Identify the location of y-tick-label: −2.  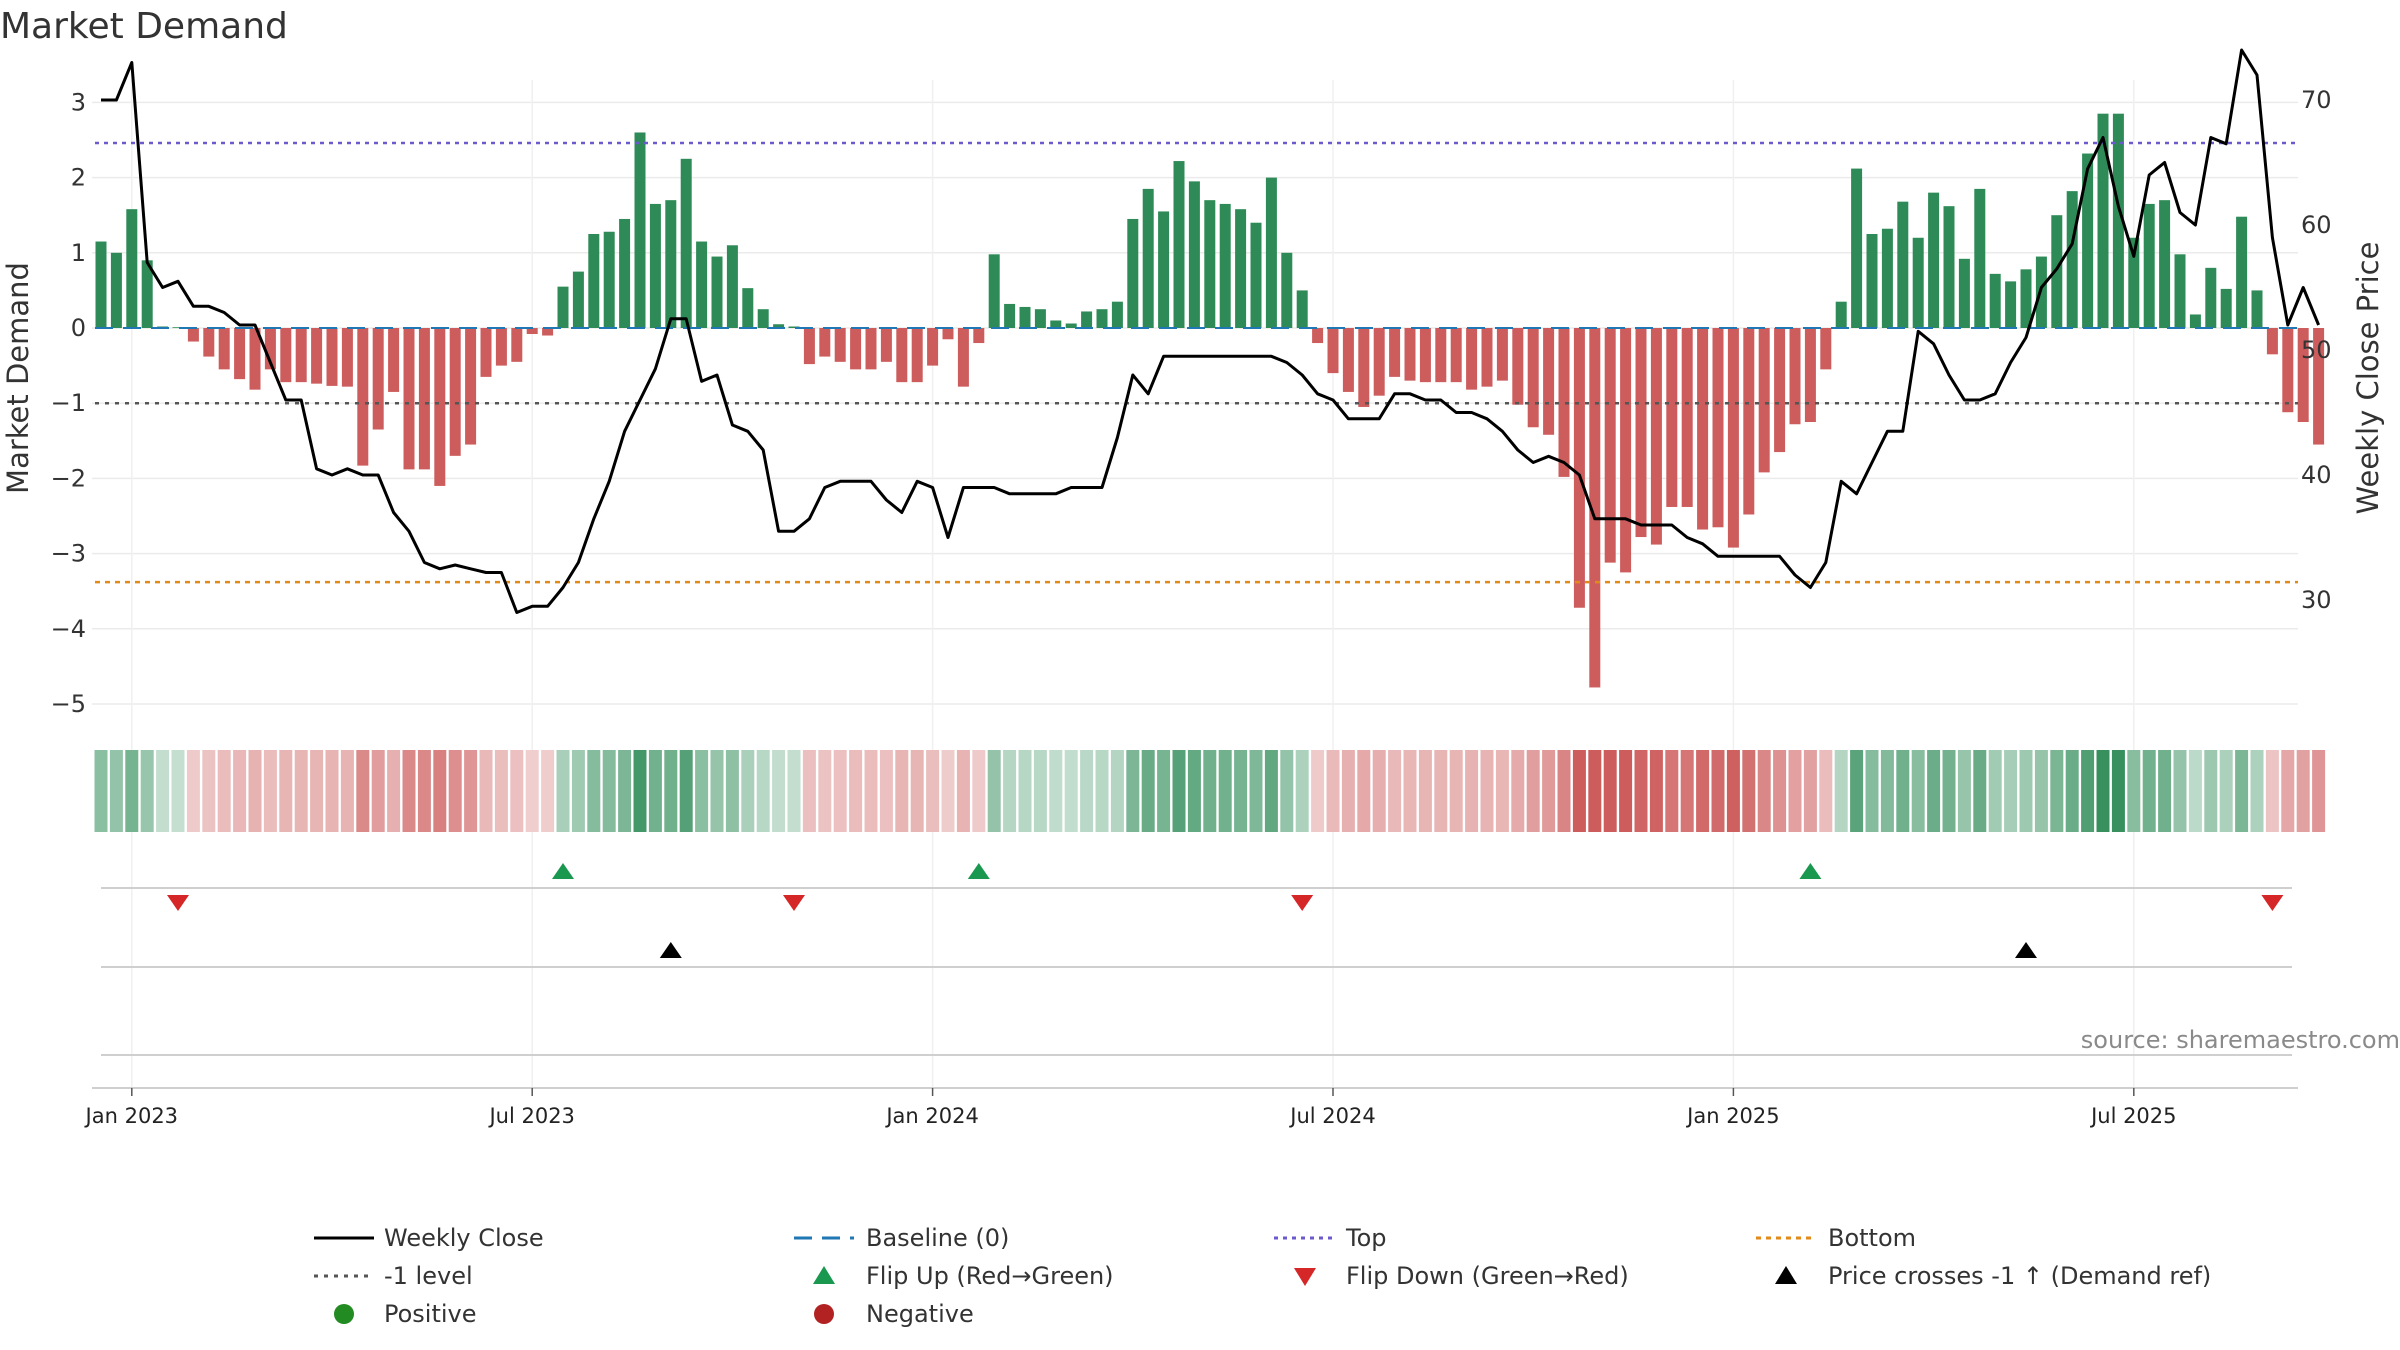
(68, 478).